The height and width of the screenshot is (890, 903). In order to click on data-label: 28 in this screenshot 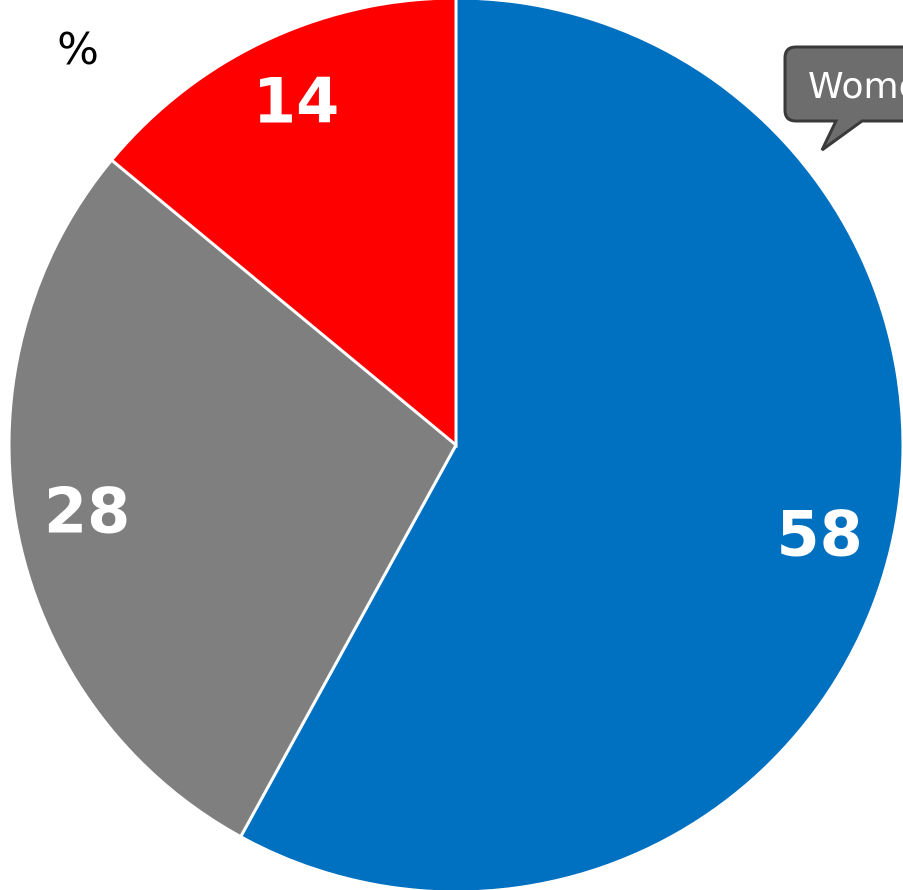, I will do `click(87, 510)`.